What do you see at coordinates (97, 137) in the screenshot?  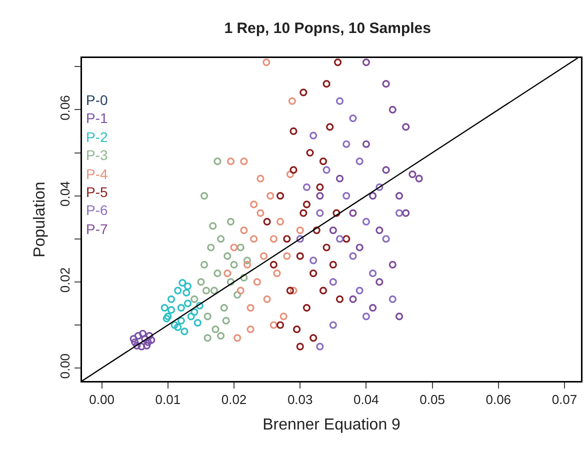 I see `text: P-2` at bounding box center [97, 137].